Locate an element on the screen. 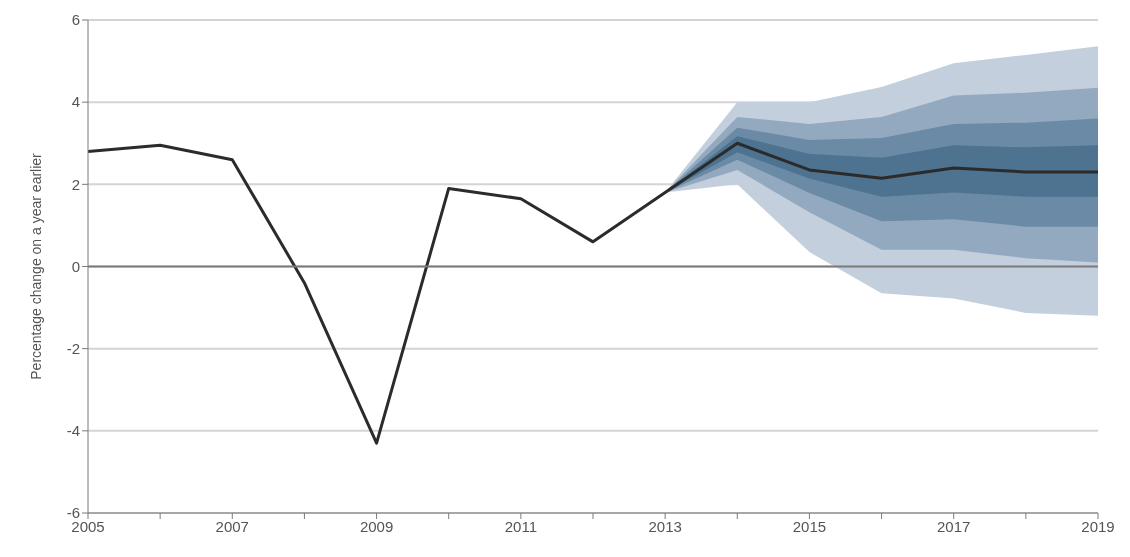 Image resolution: width=1130 pixels, height=557 pixels. x-tick-label: 2007 is located at coordinates (232, 526).